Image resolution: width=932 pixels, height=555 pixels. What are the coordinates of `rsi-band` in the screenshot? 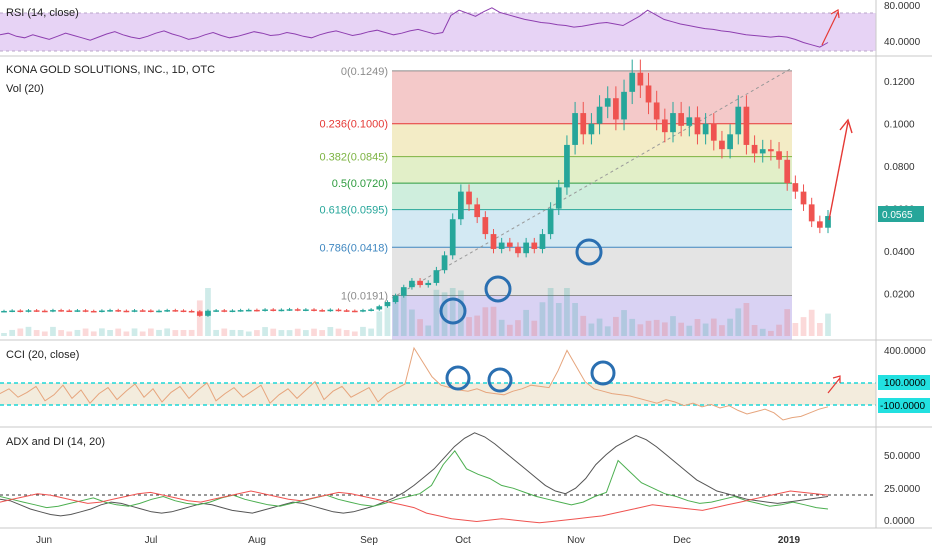 It's located at (438, 32).